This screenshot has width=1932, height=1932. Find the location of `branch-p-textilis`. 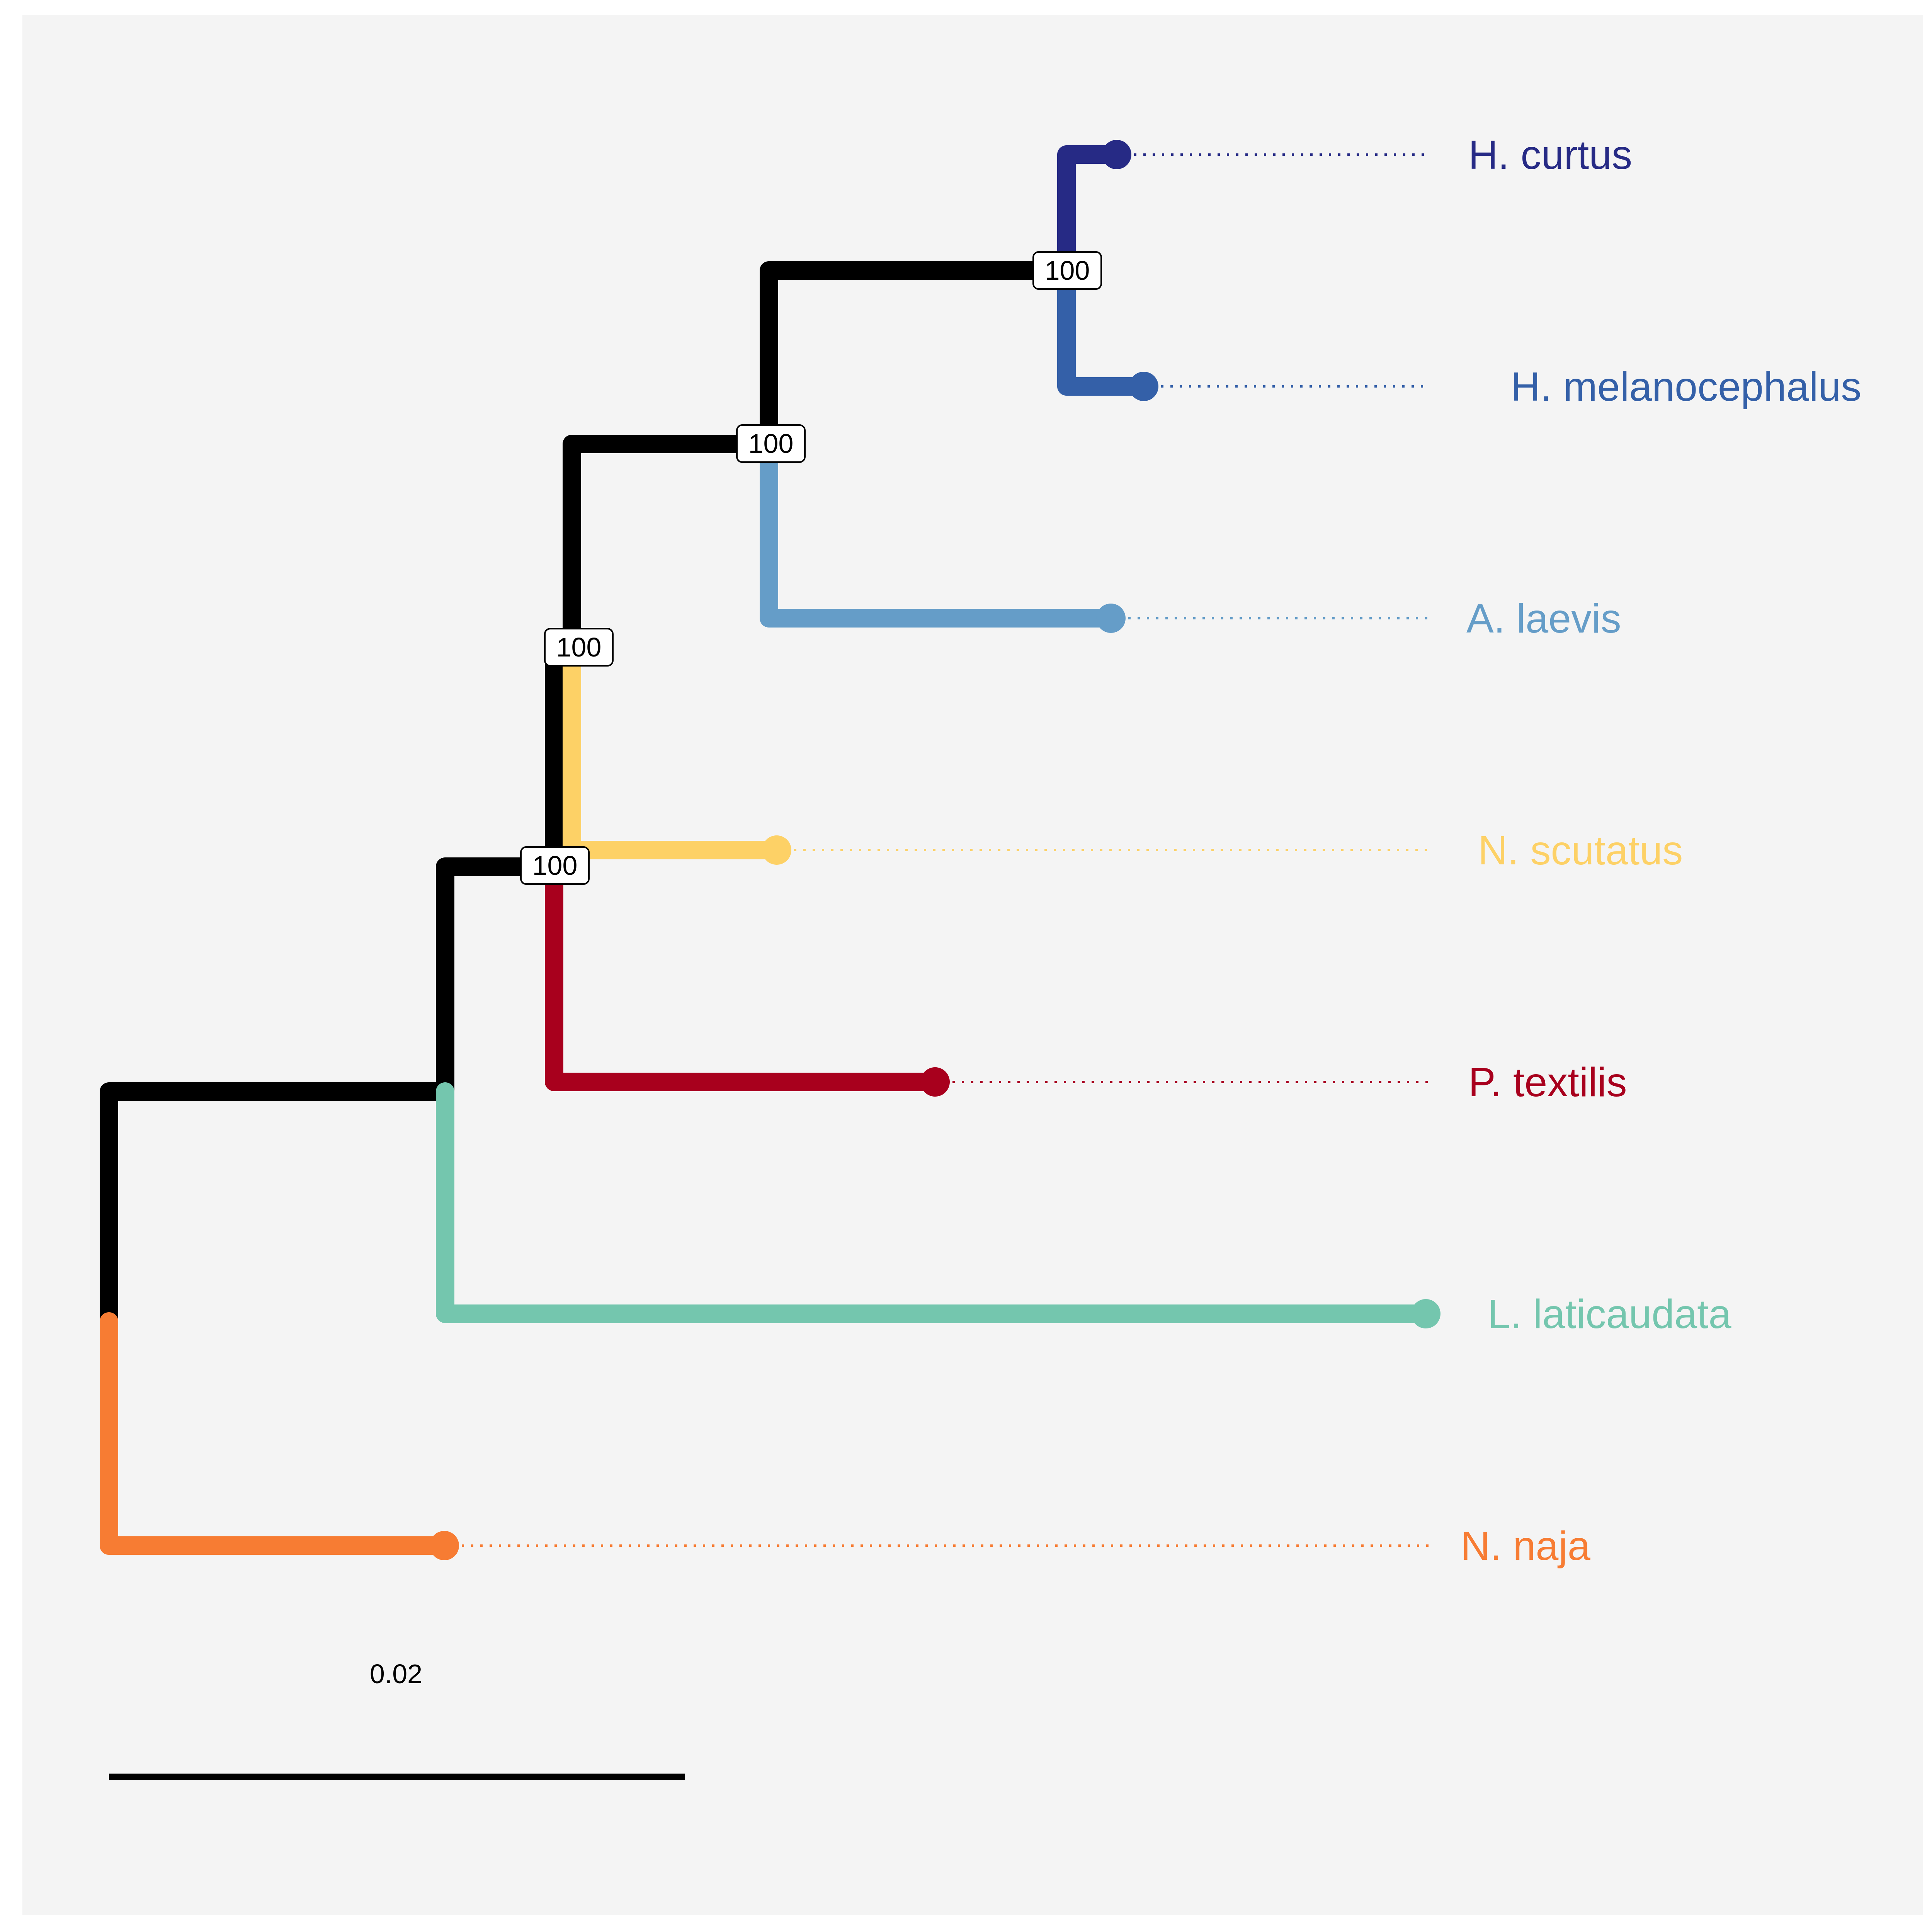

branch-p-textilis is located at coordinates (745, 974).